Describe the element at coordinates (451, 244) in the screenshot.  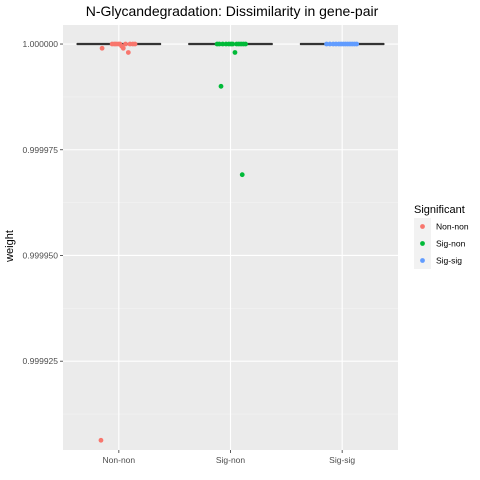
I see `legend-label: Sig-non` at that location.